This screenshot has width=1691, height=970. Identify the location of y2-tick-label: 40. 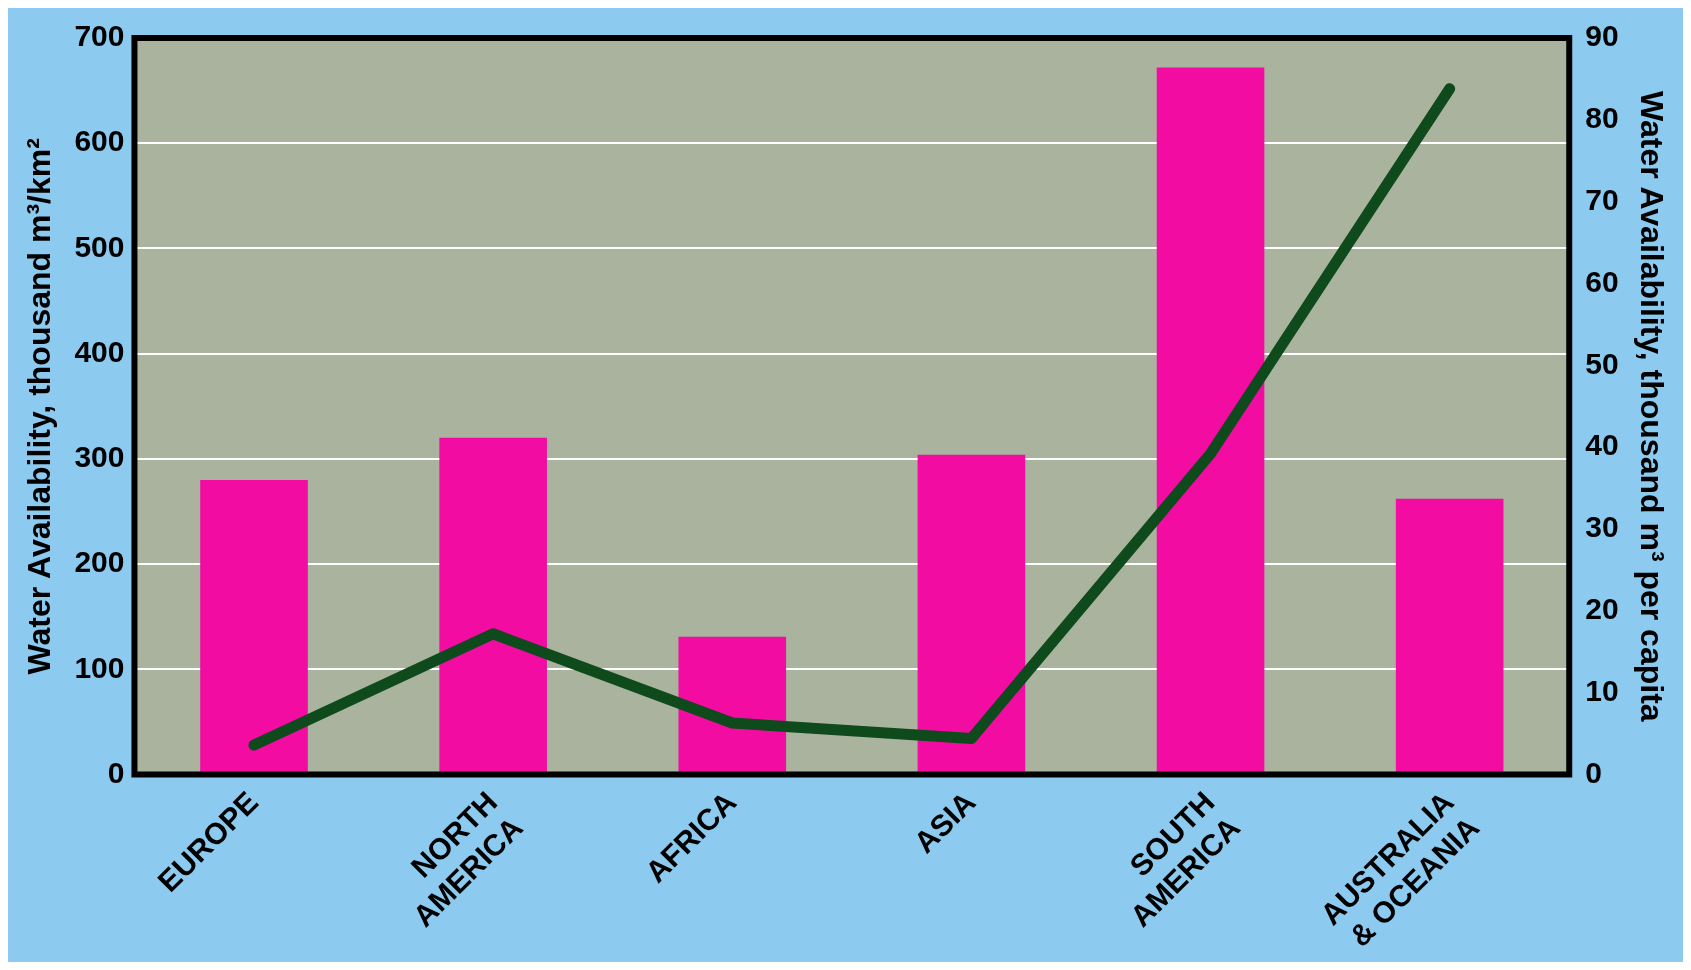
(1602, 445).